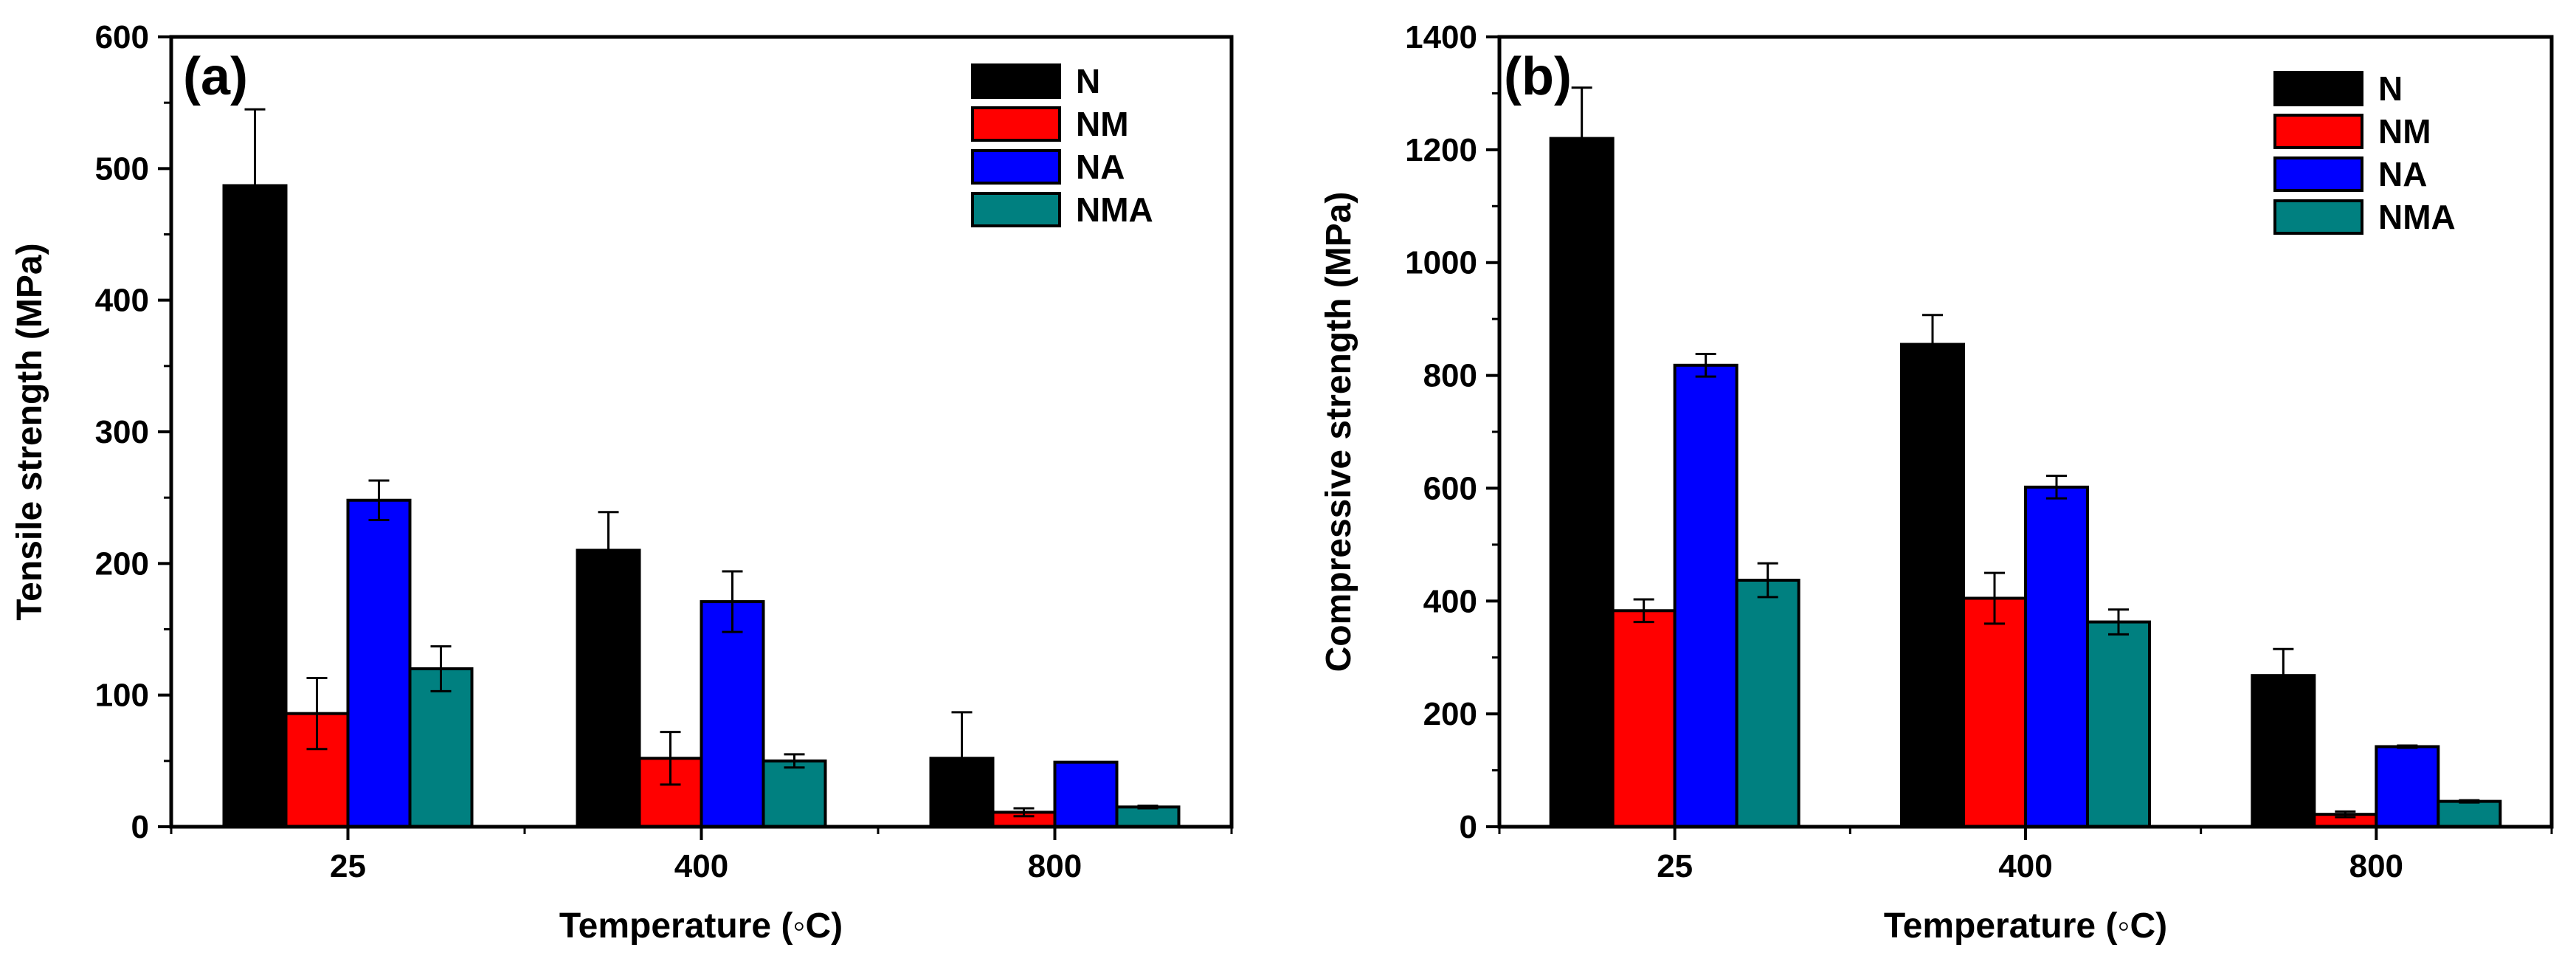 The width and height of the screenshot is (2576, 967). Describe the element at coordinates (122, 432) in the screenshot. I see `y-tick-label-300: 300` at that location.